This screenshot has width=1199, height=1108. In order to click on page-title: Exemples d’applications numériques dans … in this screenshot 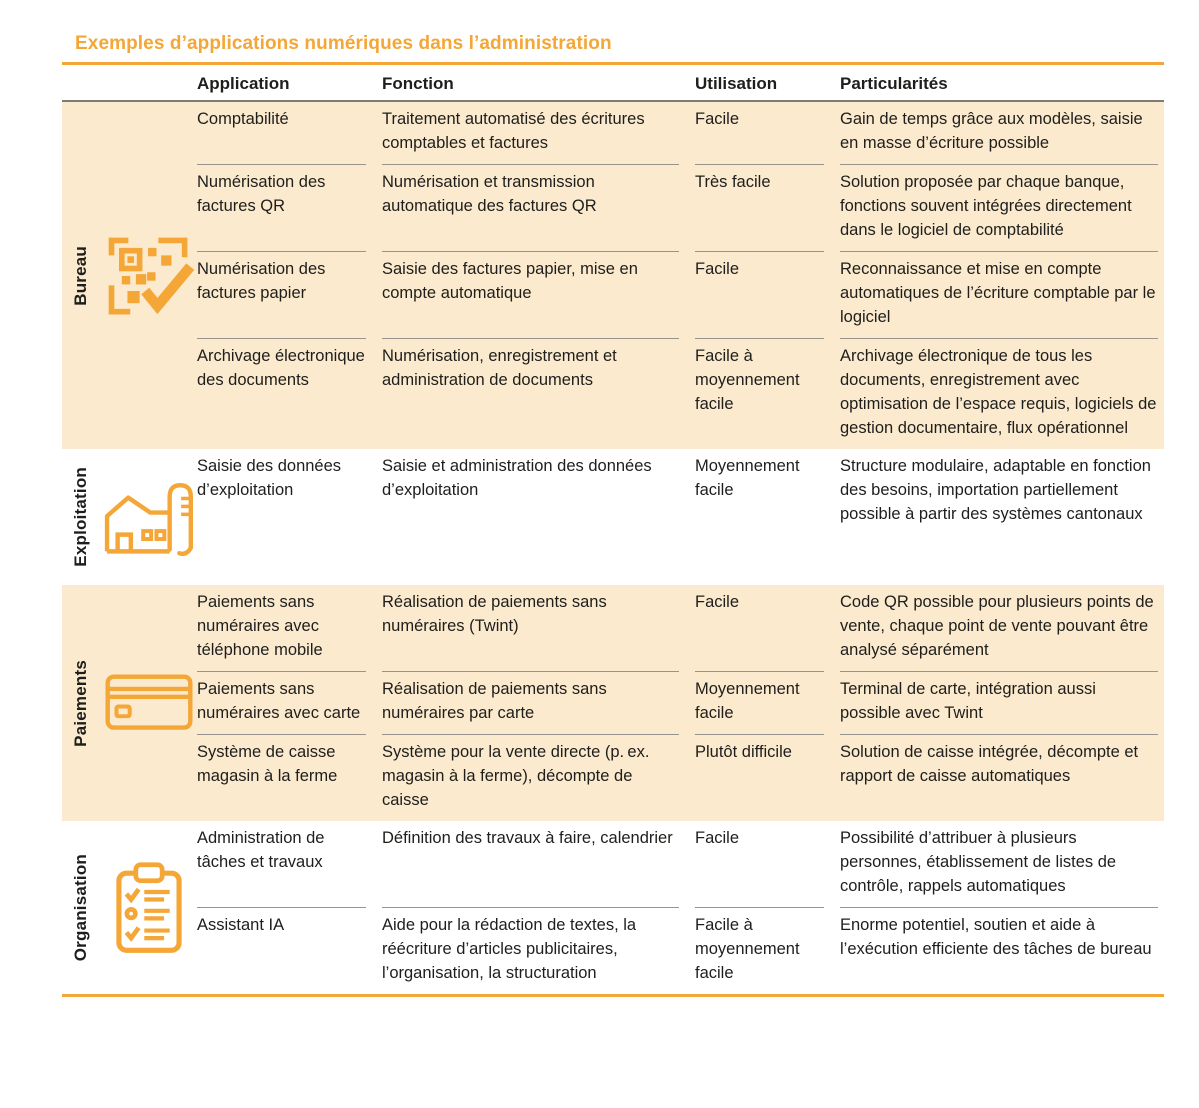, I will do `click(343, 43)`.